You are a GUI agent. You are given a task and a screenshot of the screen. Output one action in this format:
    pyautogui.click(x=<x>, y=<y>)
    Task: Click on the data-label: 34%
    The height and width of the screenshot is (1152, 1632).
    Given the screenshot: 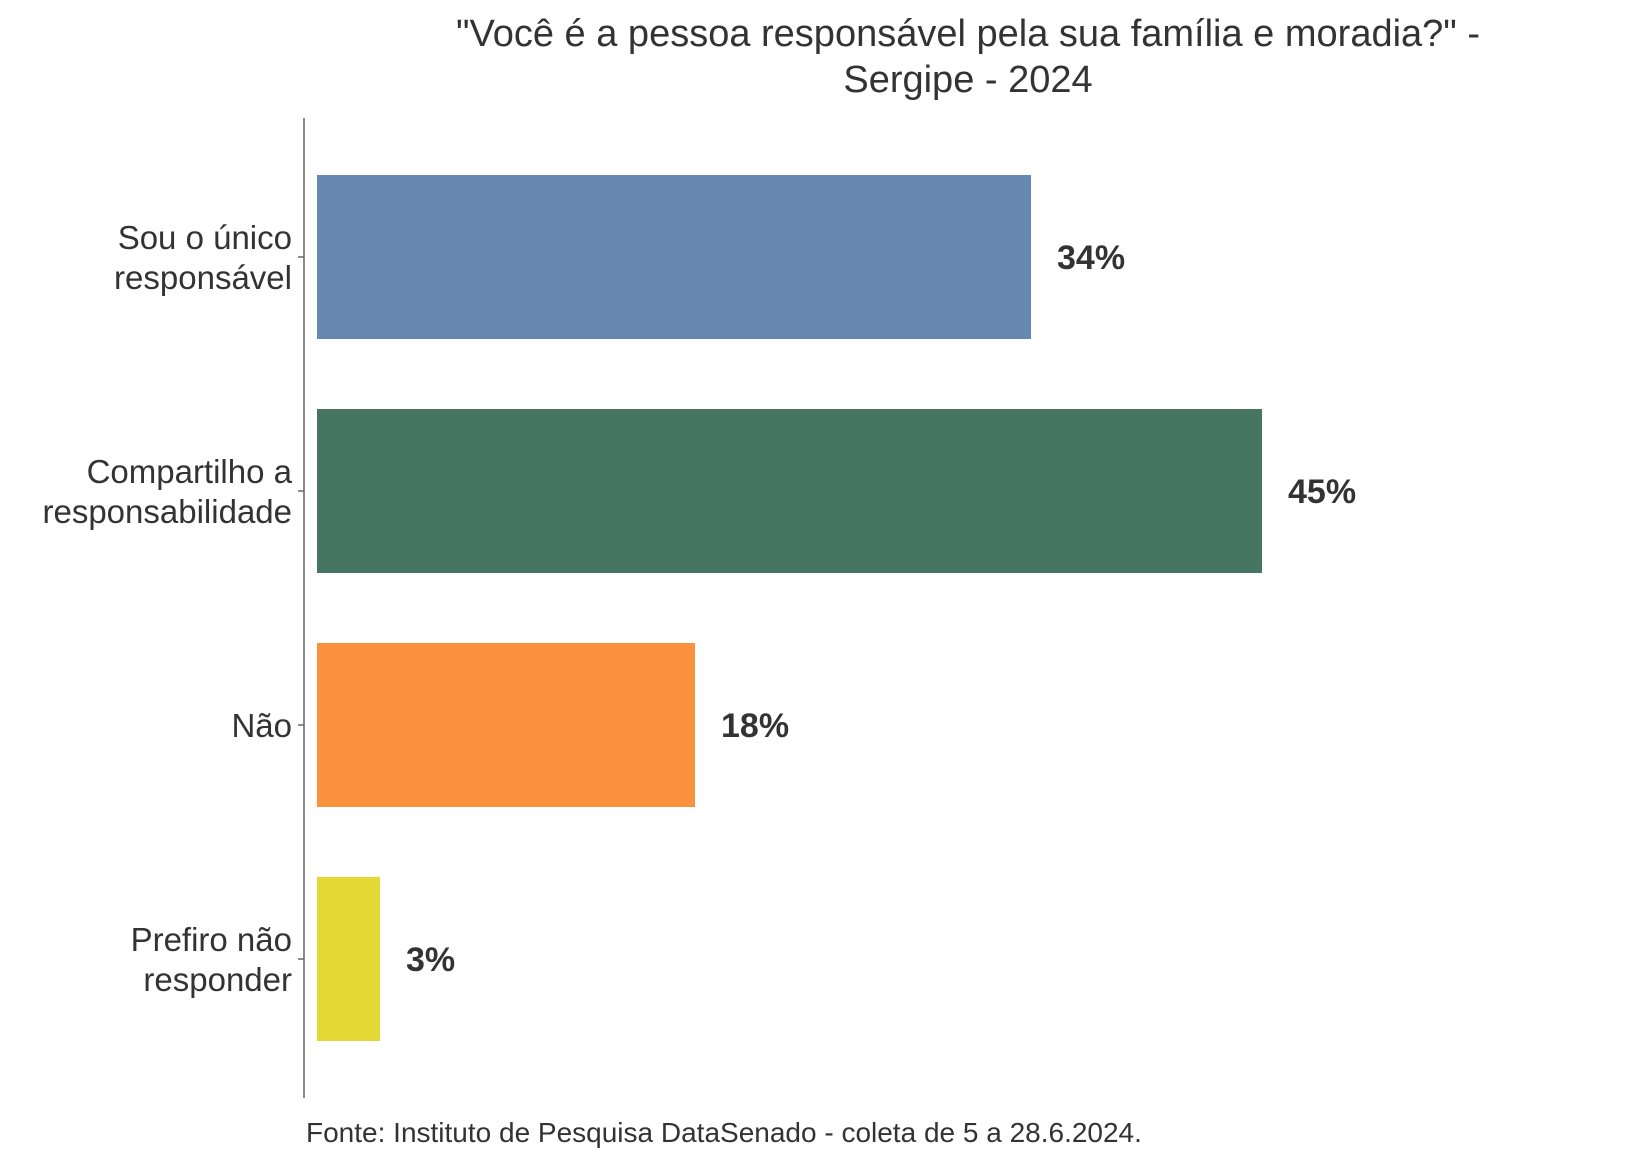 What is the action you would take?
    pyautogui.click(x=1091, y=258)
    